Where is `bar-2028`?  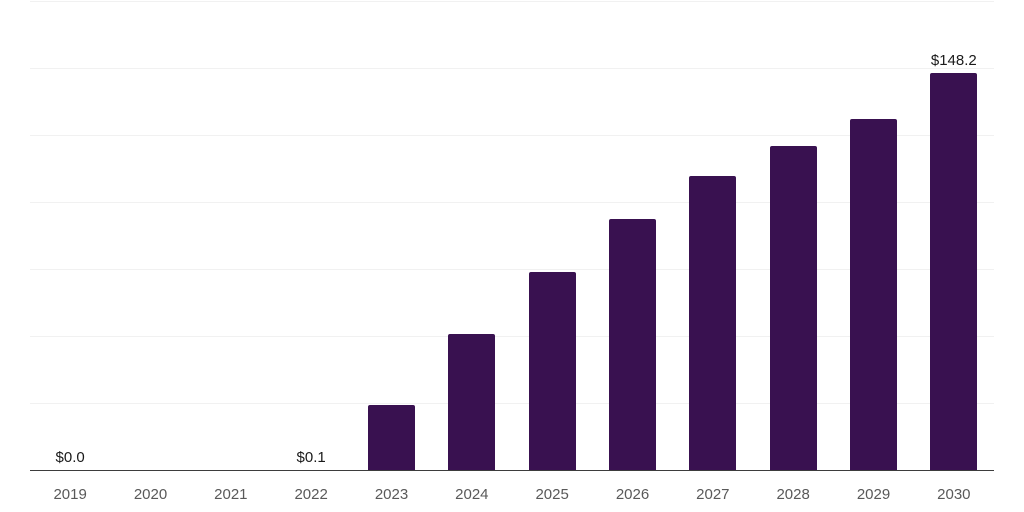 bar-2028 is located at coordinates (793, 307).